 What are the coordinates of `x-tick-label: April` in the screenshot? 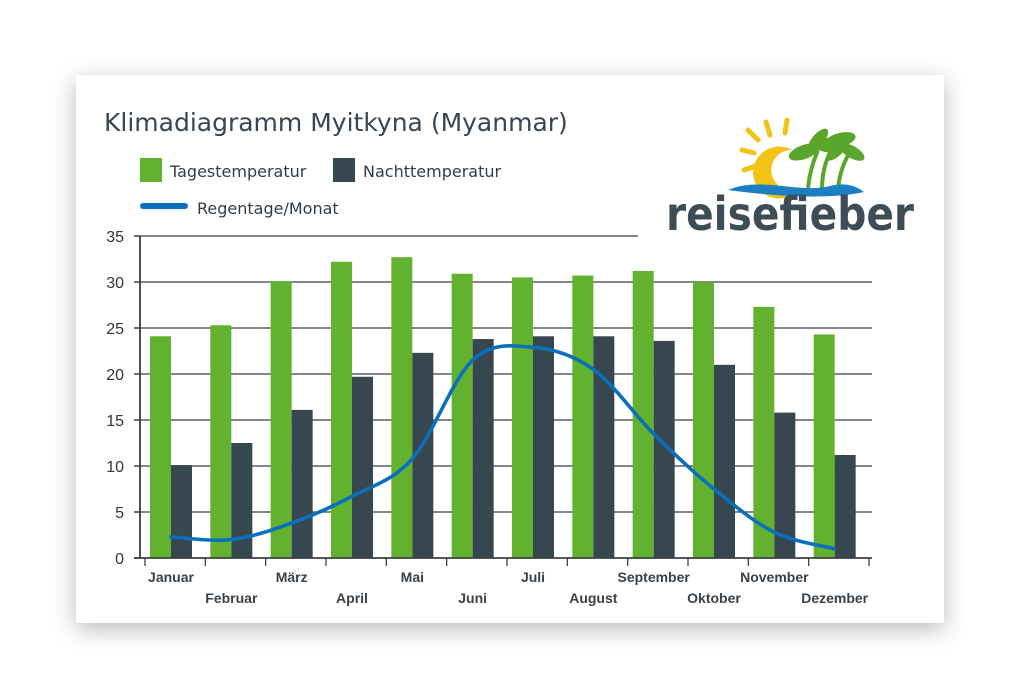 It's located at (352, 598).